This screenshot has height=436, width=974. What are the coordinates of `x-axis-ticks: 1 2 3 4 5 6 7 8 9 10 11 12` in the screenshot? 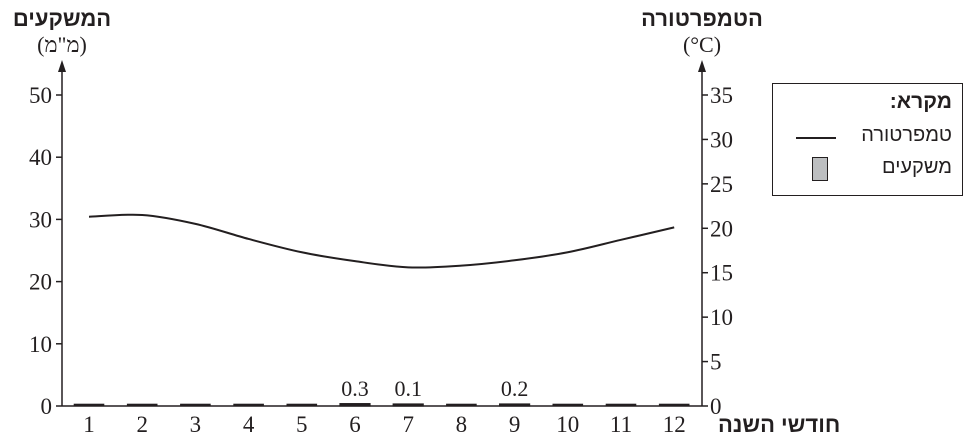 It's located at (384, 424).